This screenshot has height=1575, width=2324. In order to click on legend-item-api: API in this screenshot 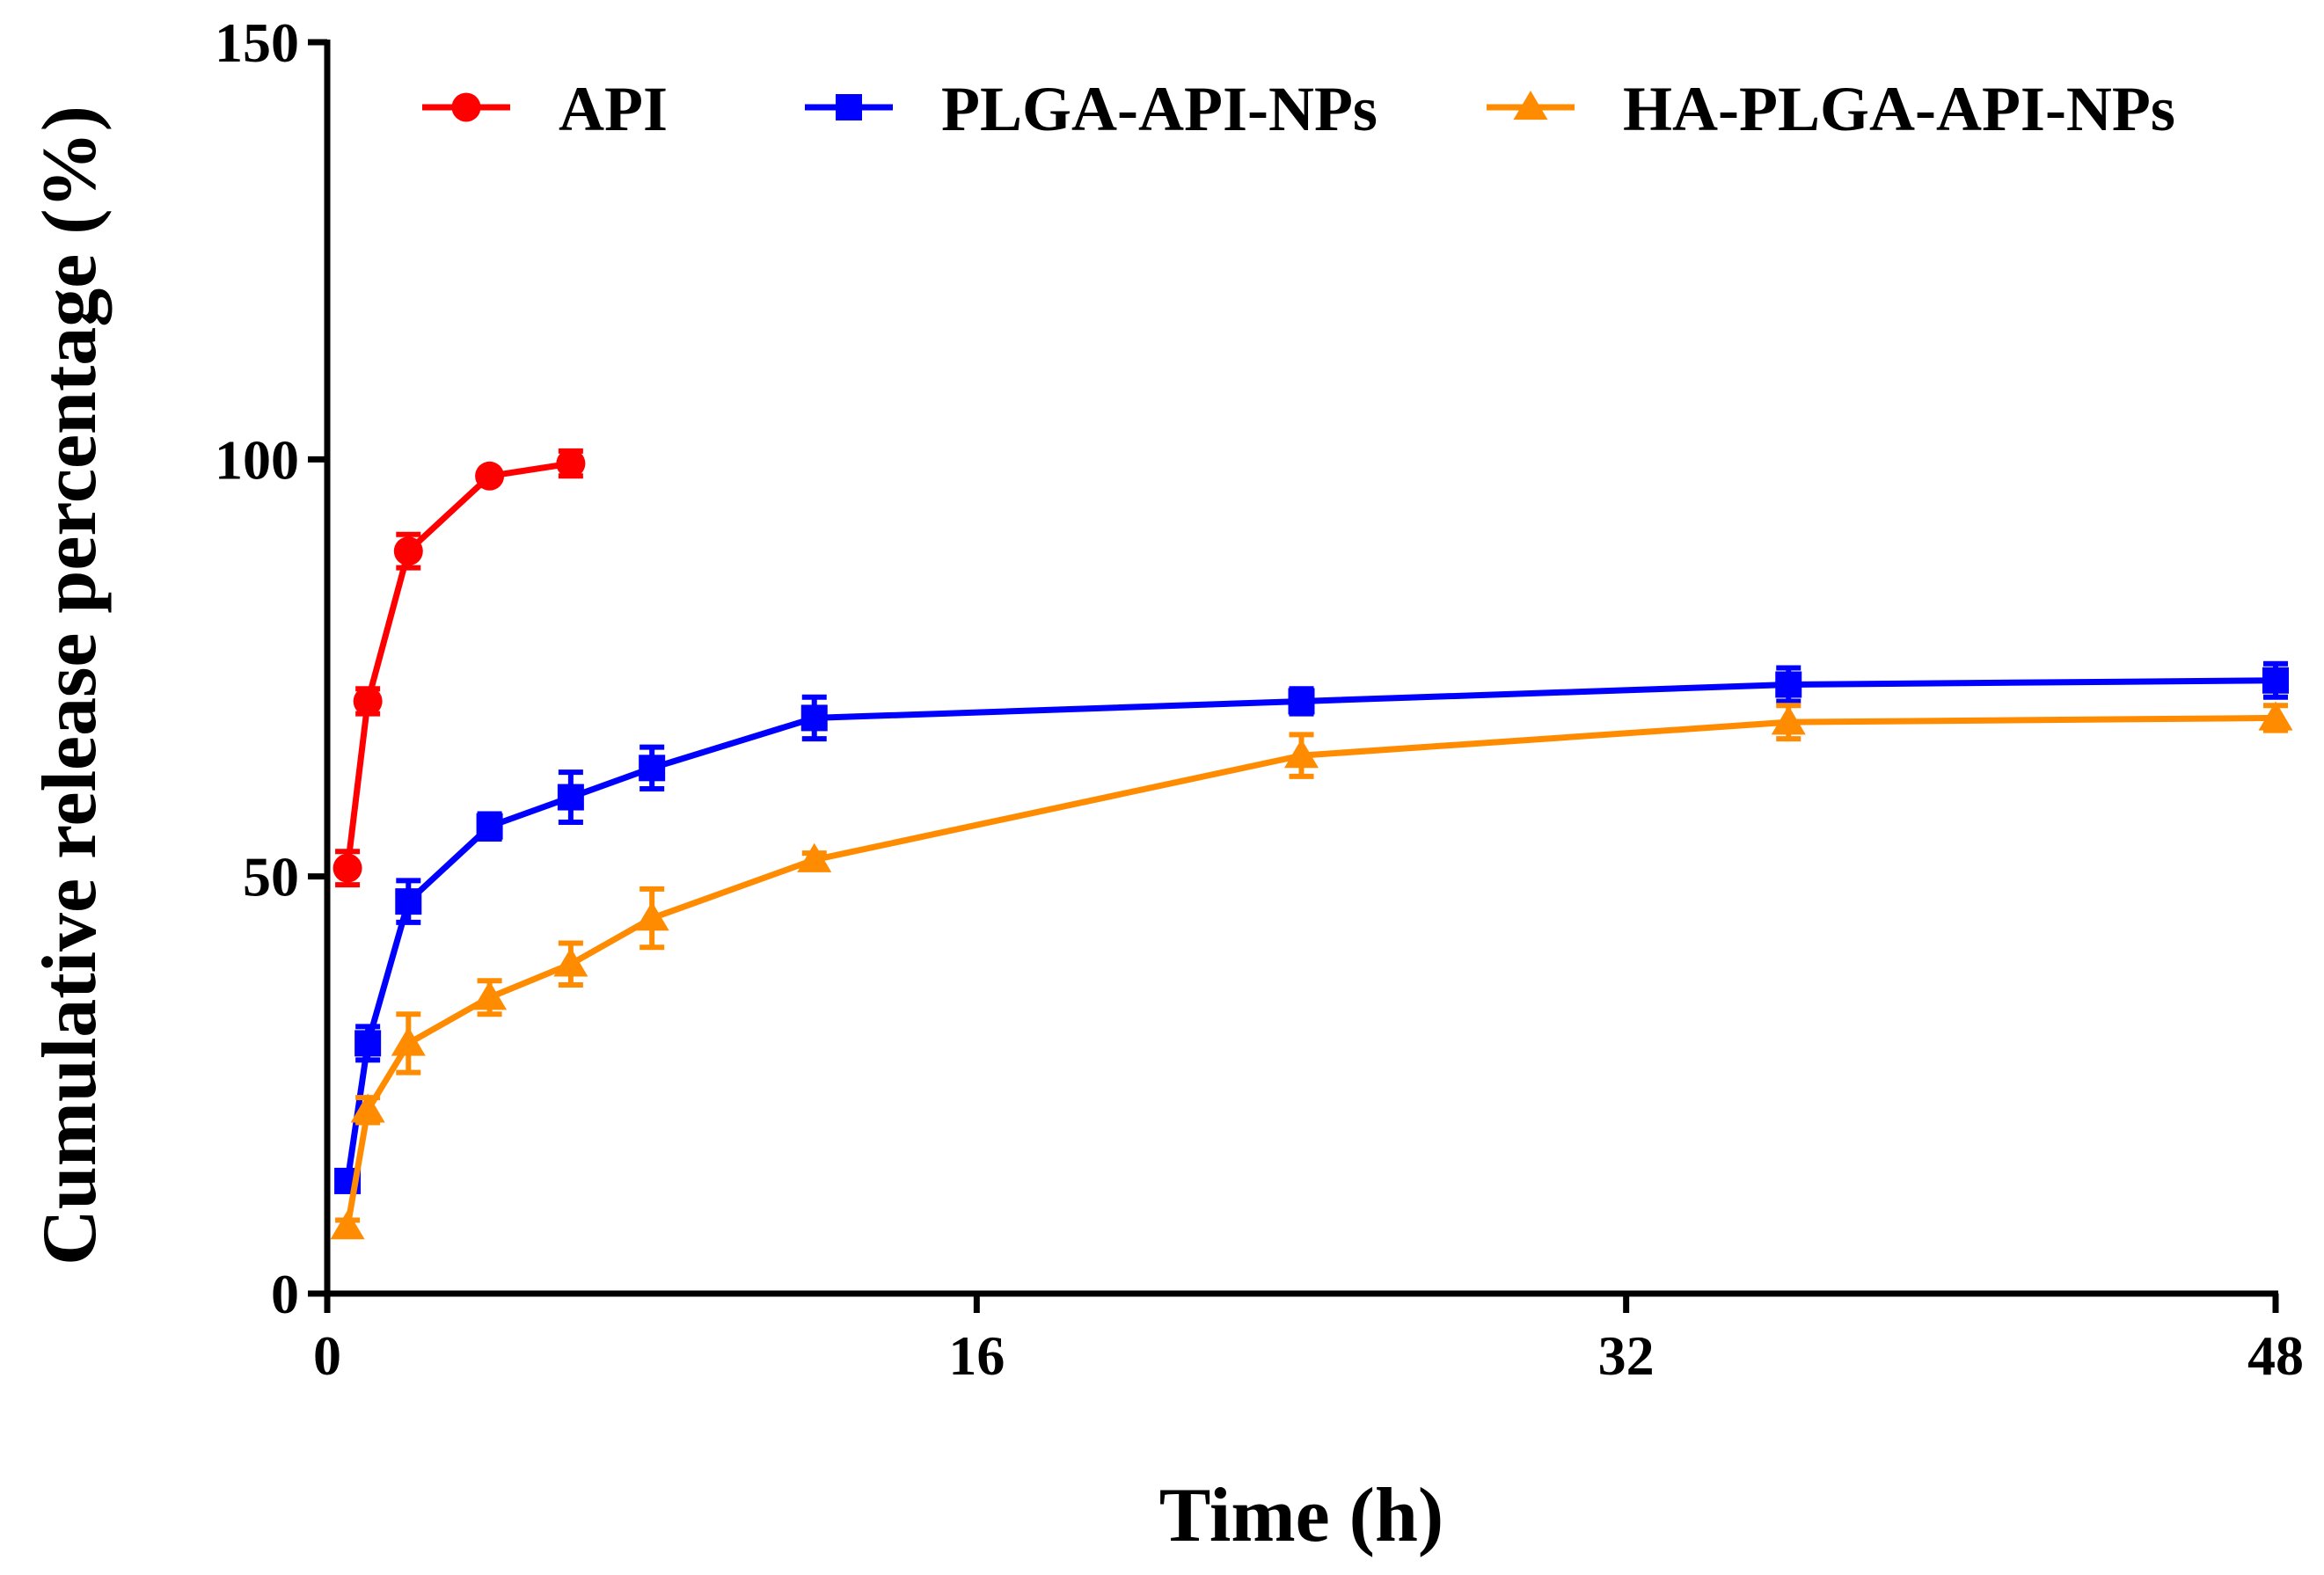, I will do `click(545, 109)`.